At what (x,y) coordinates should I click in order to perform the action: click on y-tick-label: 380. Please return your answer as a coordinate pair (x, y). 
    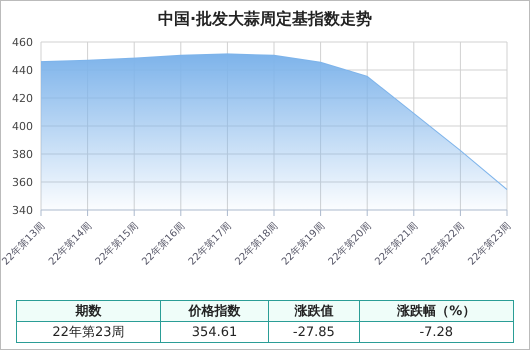
    Looking at the image, I should click on (22, 154).